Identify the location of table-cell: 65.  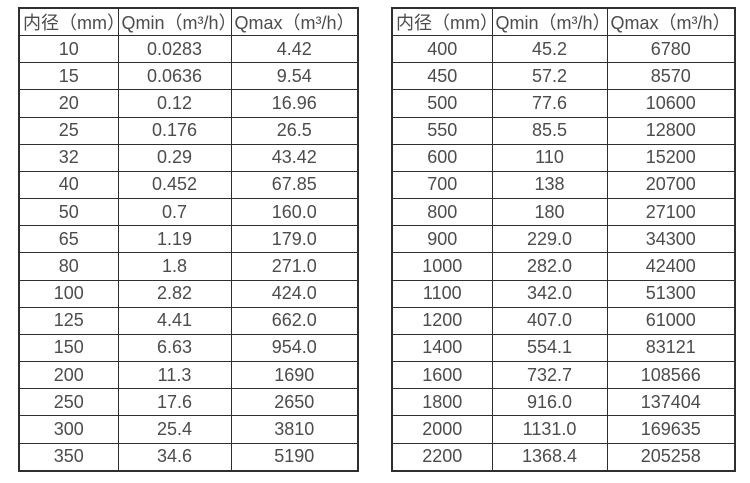
(68, 239).